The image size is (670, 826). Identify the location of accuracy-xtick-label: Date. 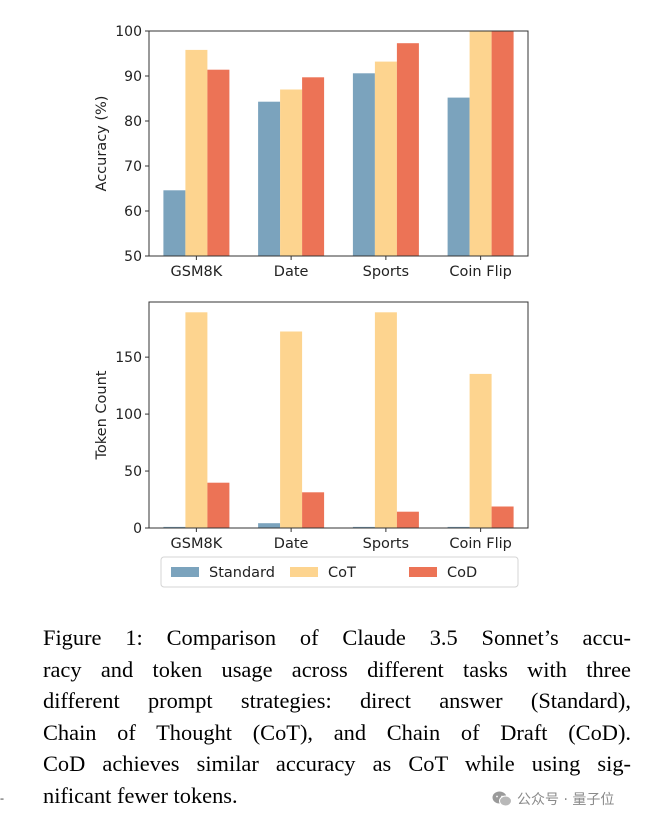
(291, 272).